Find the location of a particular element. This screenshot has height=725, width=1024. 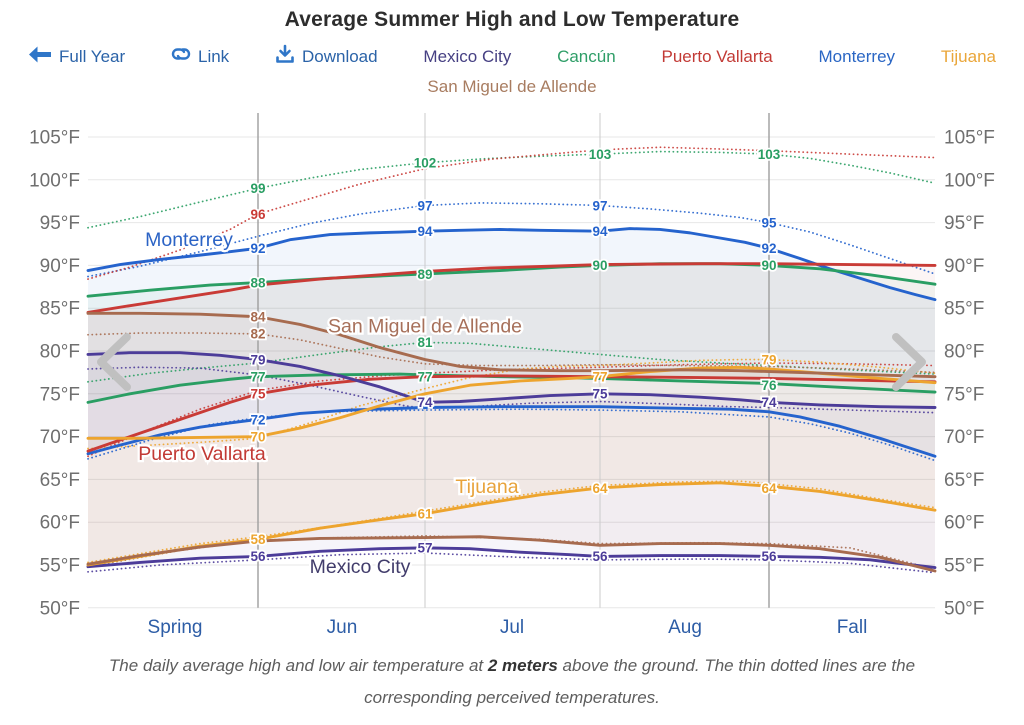

series-puerto-vallarta-low is located at coordinates (511, 413).